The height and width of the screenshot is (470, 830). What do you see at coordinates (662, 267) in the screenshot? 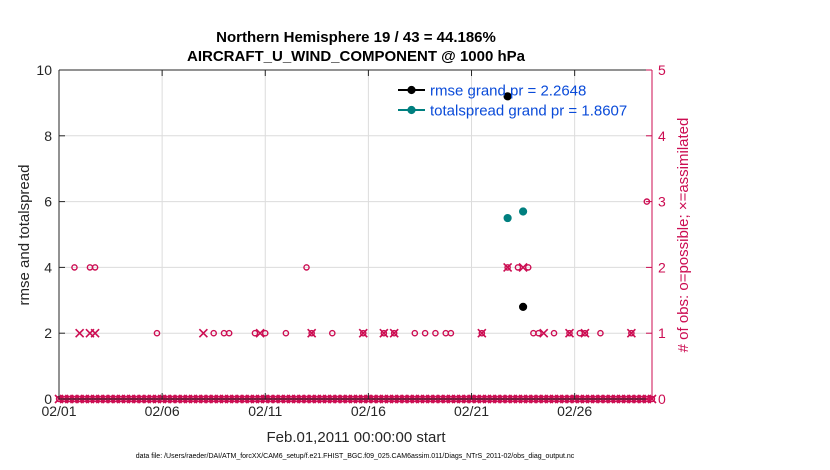
I see `y-tick-label-right: 2` at bounding box center [662, 267].